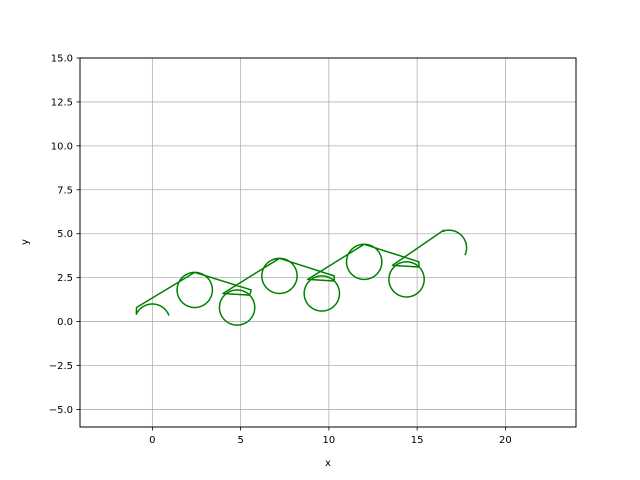 This screenshot has height=480, width=640. I want to click on y-tick-label: −5.0, so click(61, 410).